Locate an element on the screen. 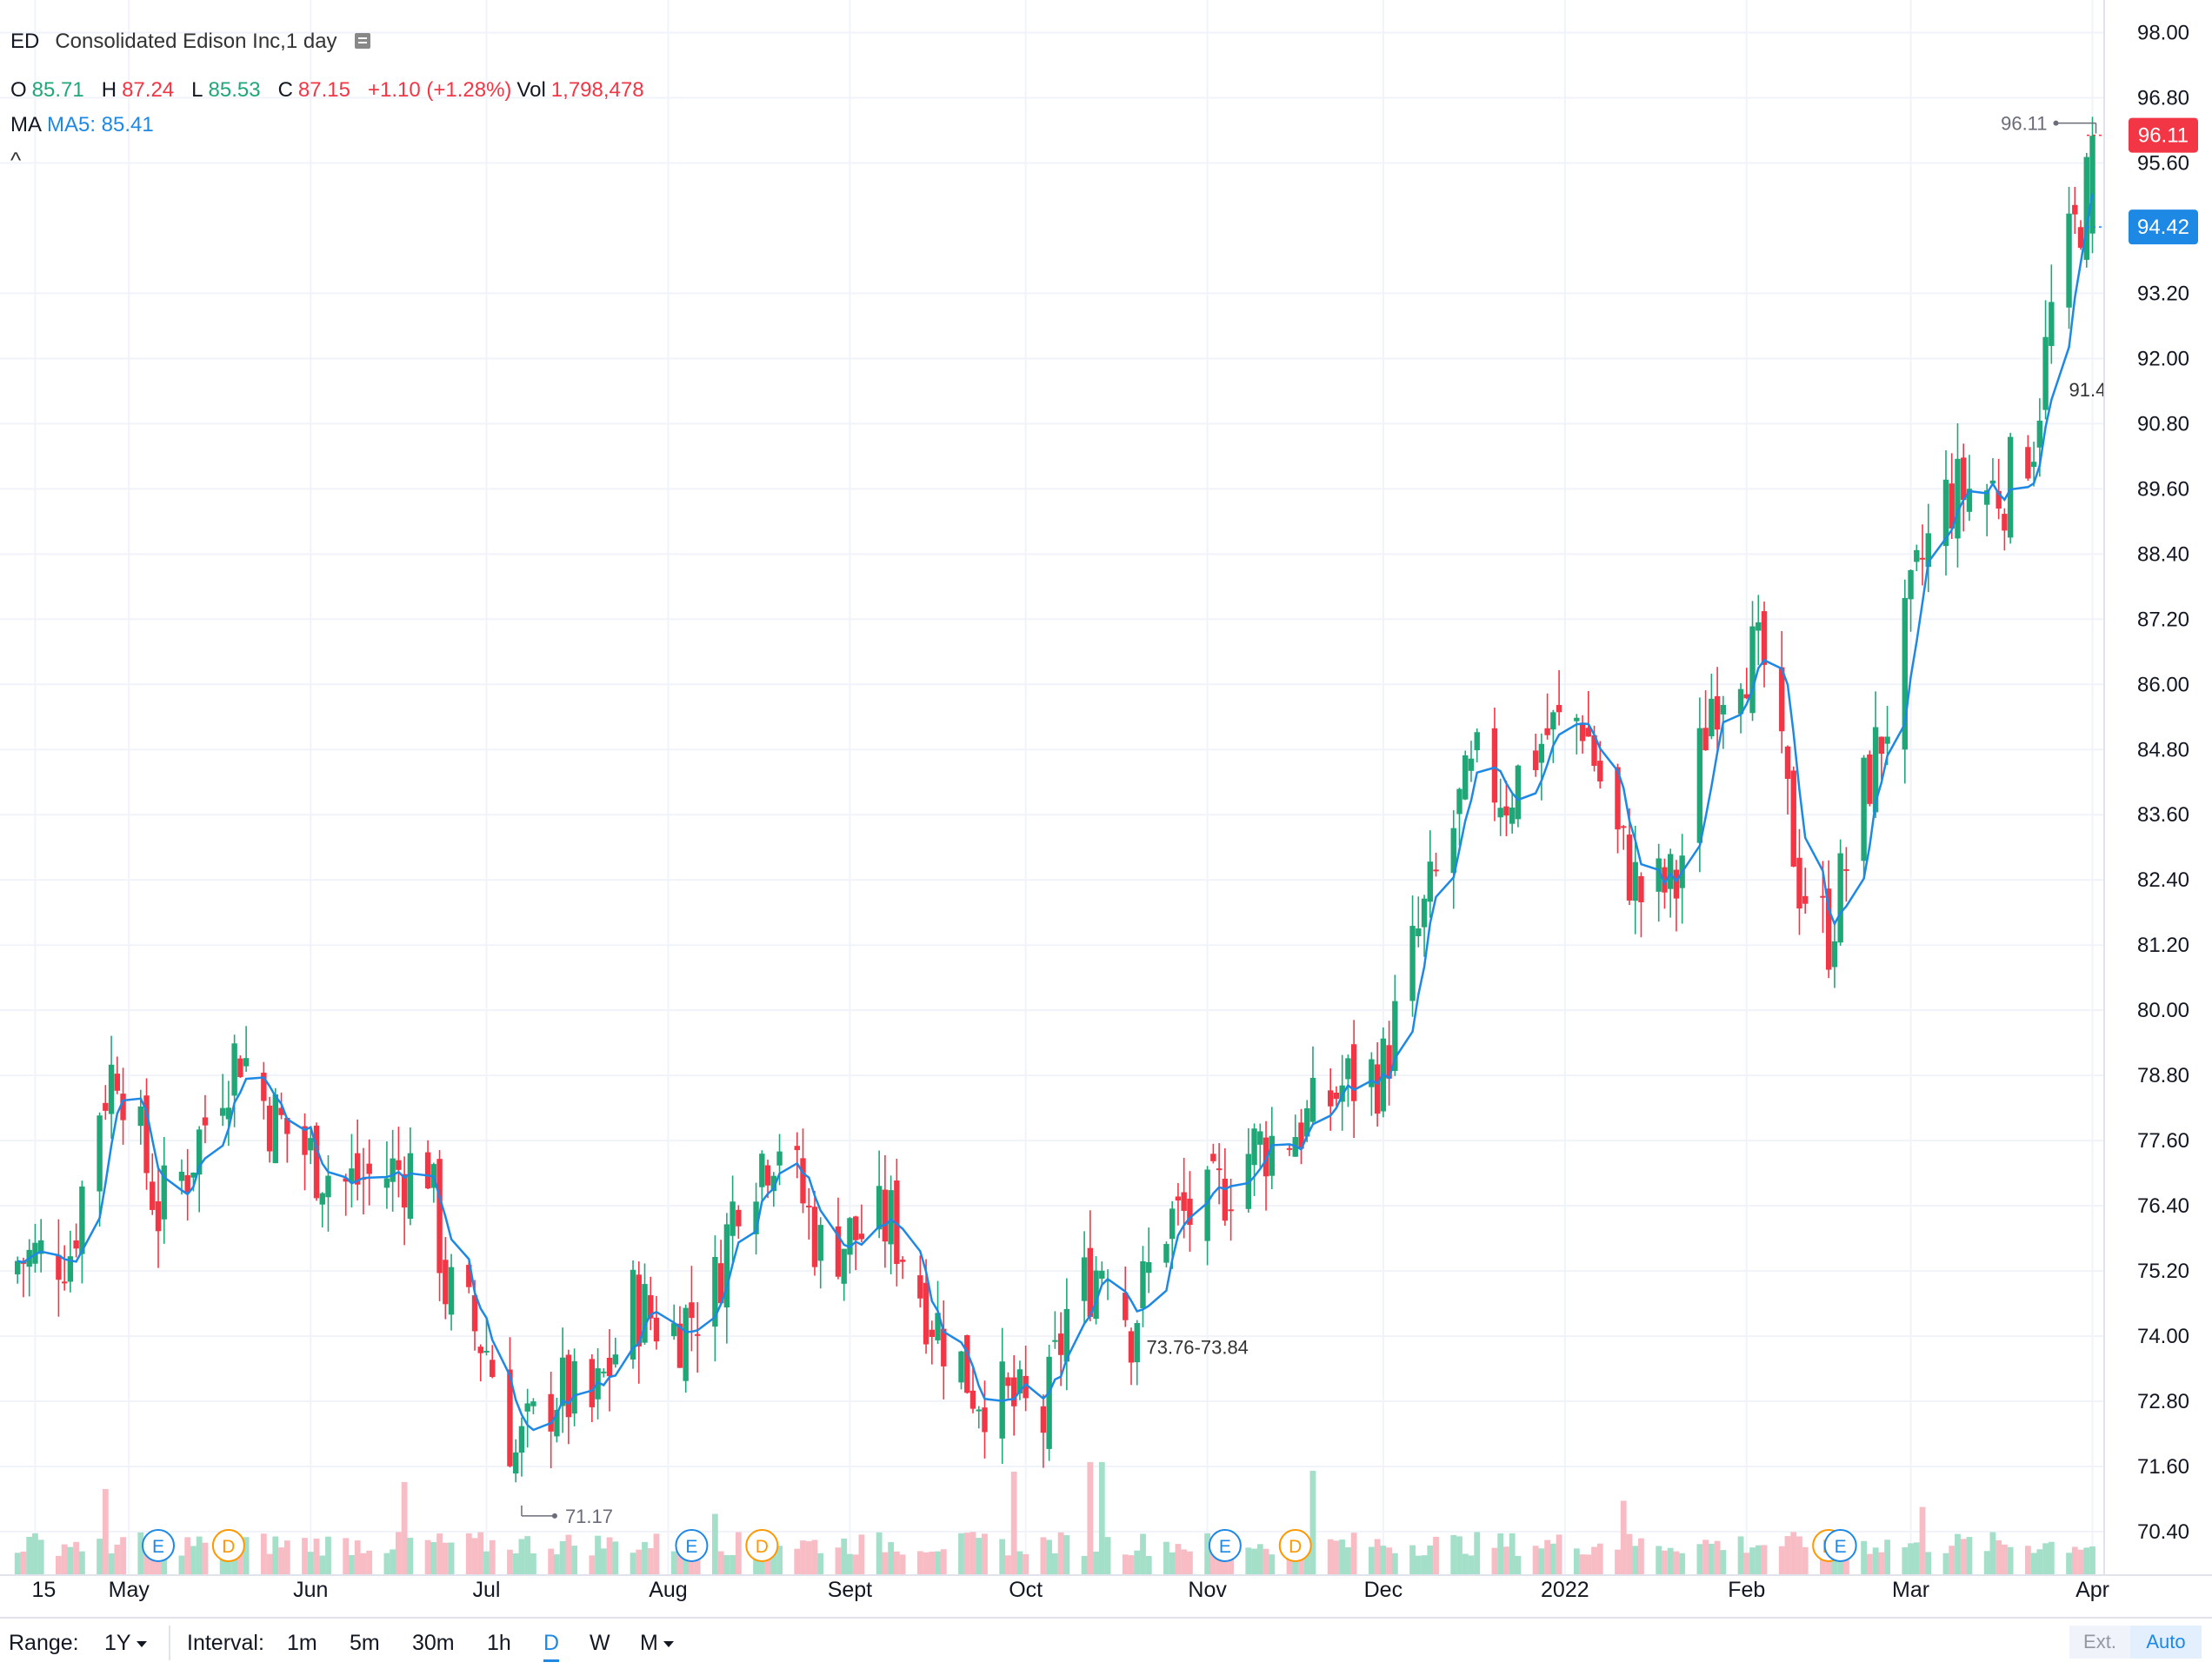 This screenshot has width=2212, height=1669. price-tick-label: 96.80 is located at coordinates (2163, 98).